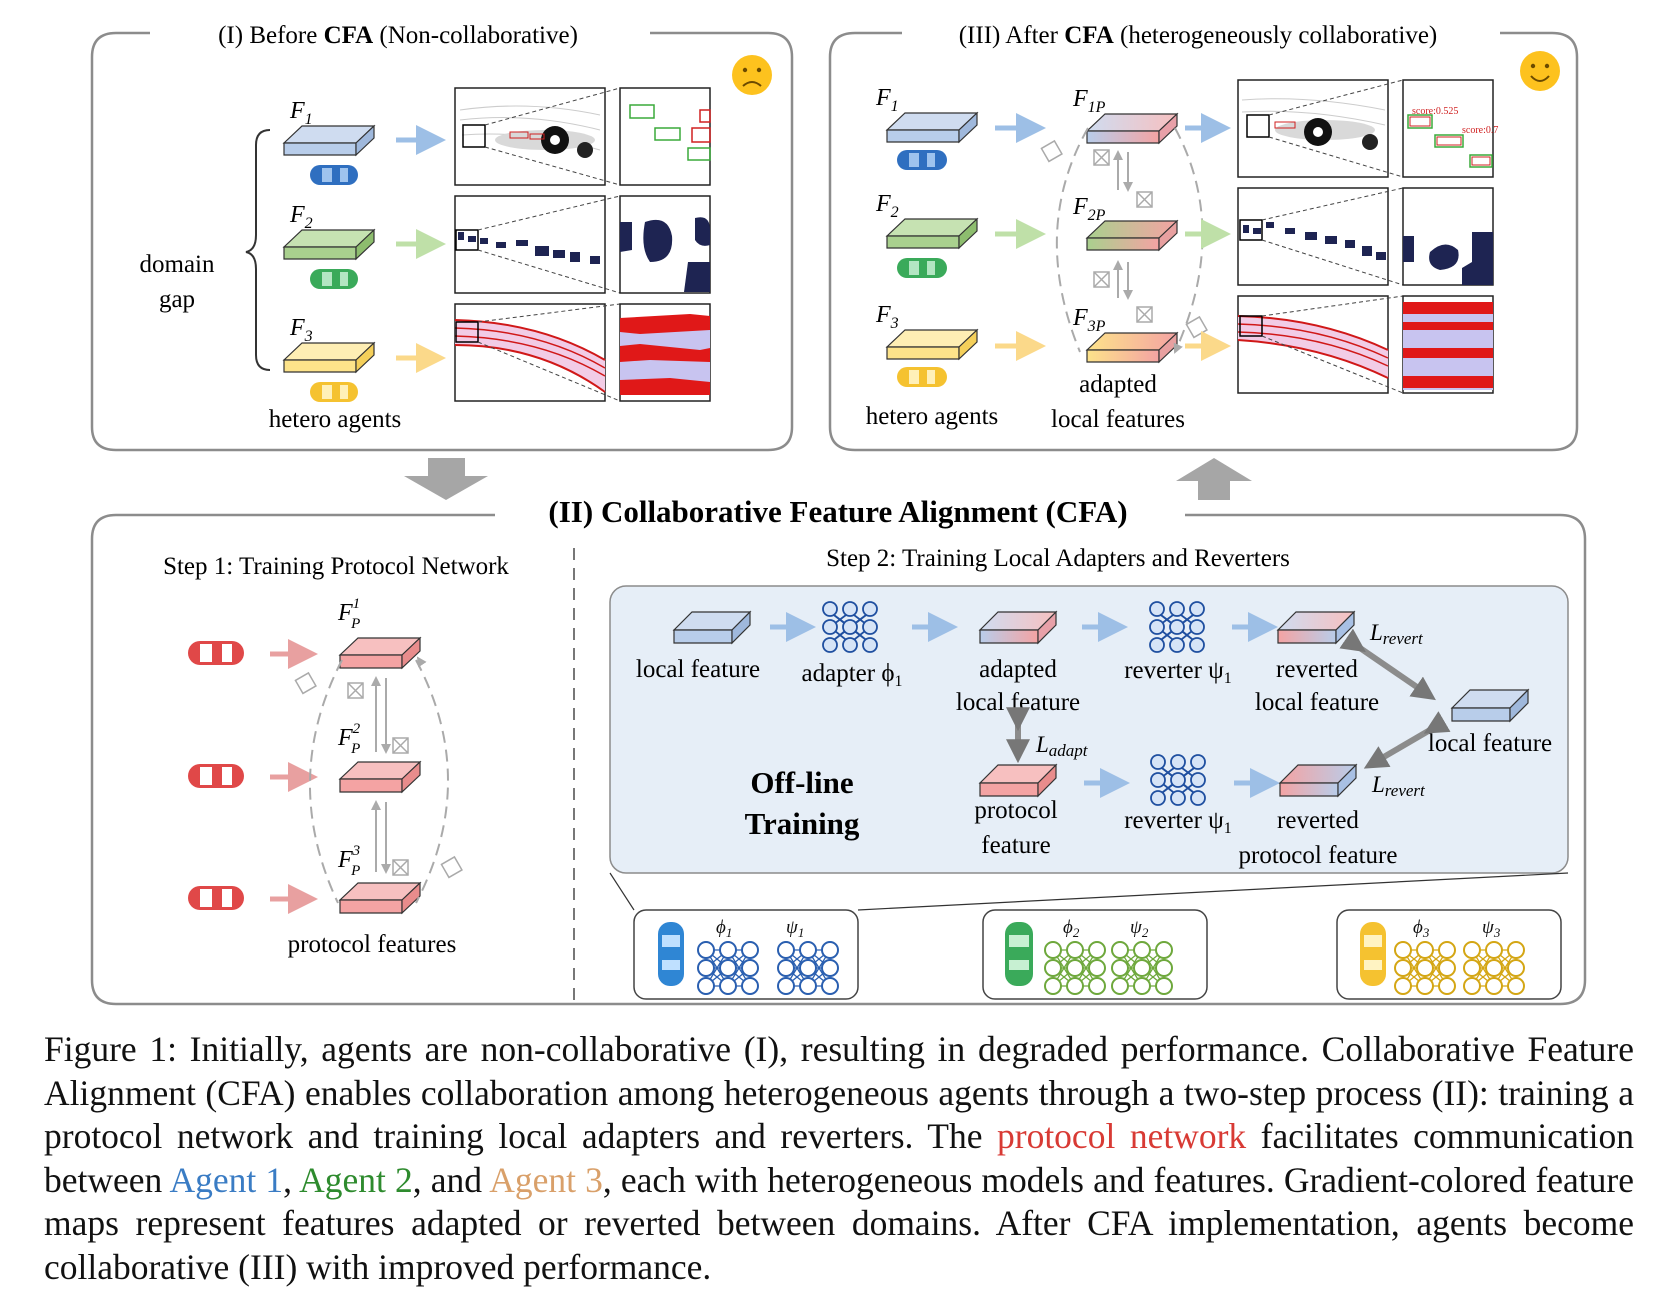  I want to click on zoom-line-right, so click(1213, 891).